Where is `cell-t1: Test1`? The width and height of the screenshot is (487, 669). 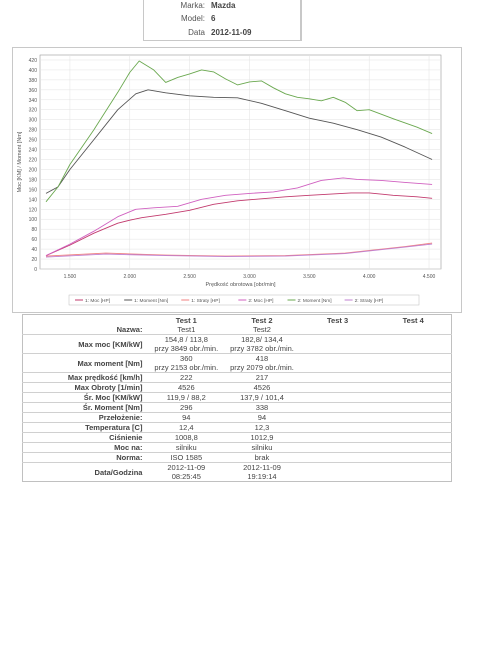
cell-t1: Test1 is located at coordinates (186, 330).